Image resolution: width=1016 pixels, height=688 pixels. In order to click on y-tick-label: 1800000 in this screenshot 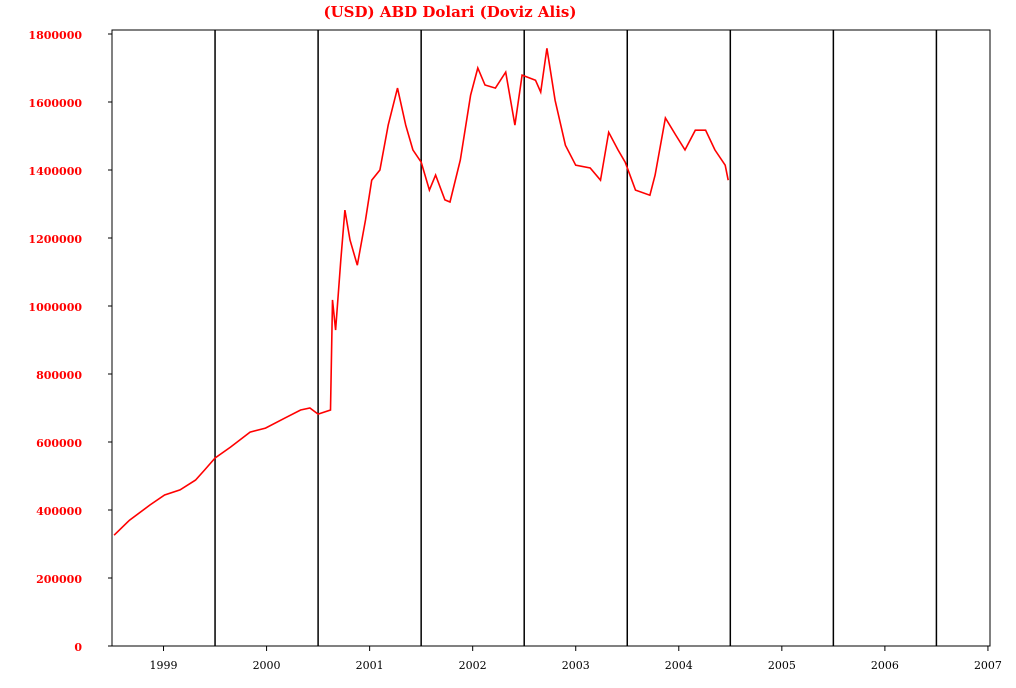, I will do `click(55, 35)`.